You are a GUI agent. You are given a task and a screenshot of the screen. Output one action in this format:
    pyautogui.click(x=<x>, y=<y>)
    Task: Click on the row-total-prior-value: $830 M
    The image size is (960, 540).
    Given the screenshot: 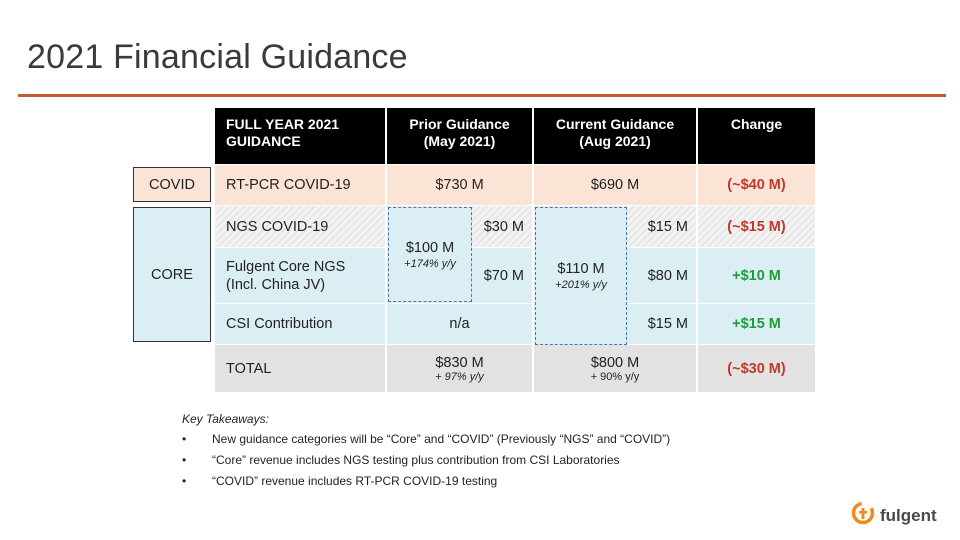 What is the action you would take?
    pyautogui.click(x=459, y=362)
    